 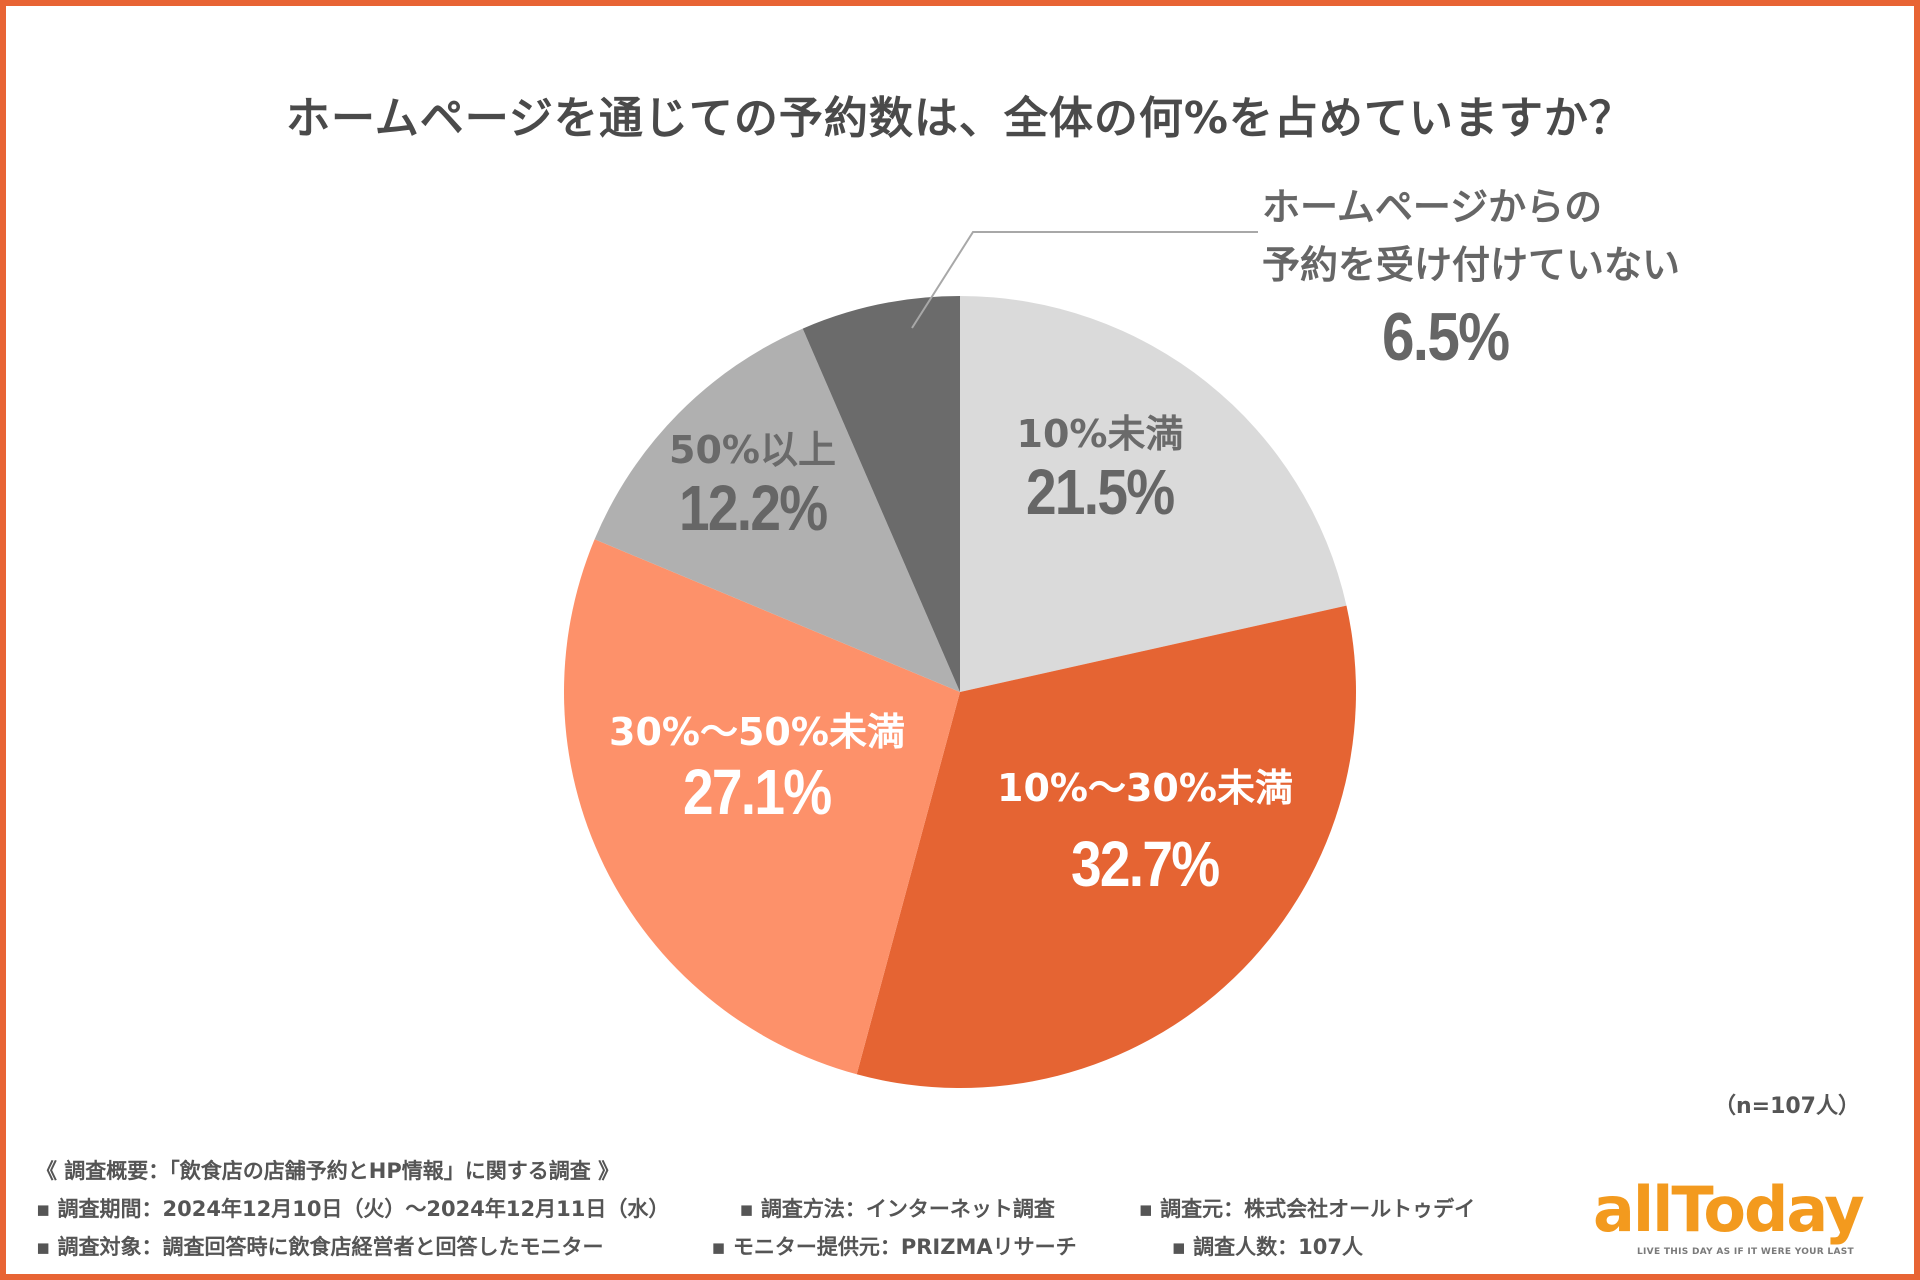 I want to click on slice-label-30-50: 30%〜50%未満 27.1%, so click(x=757, y=769).